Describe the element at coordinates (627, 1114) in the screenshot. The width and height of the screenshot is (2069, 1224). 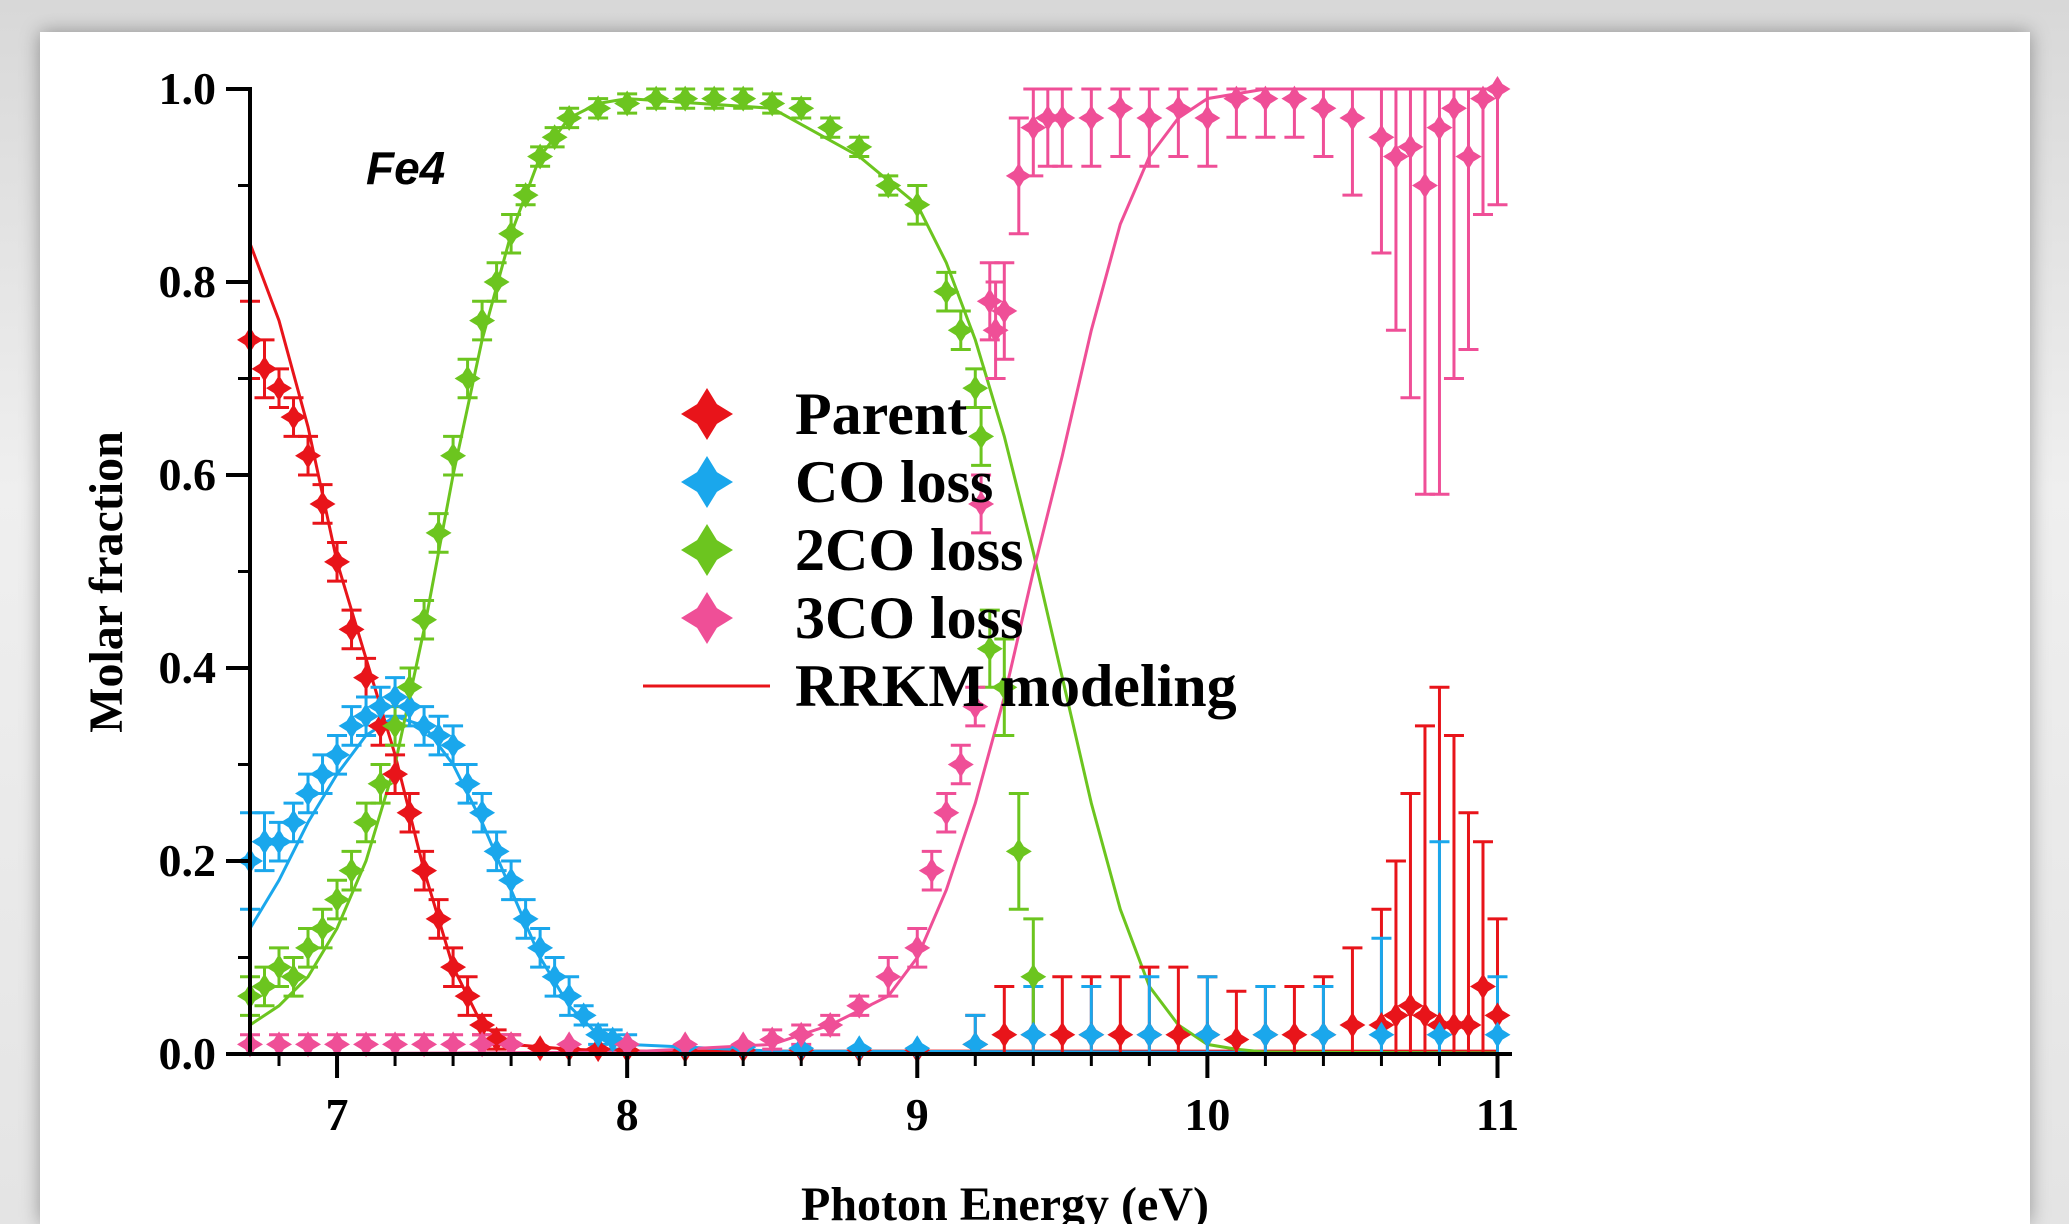
I see `x-tick-label: 8` at that location.